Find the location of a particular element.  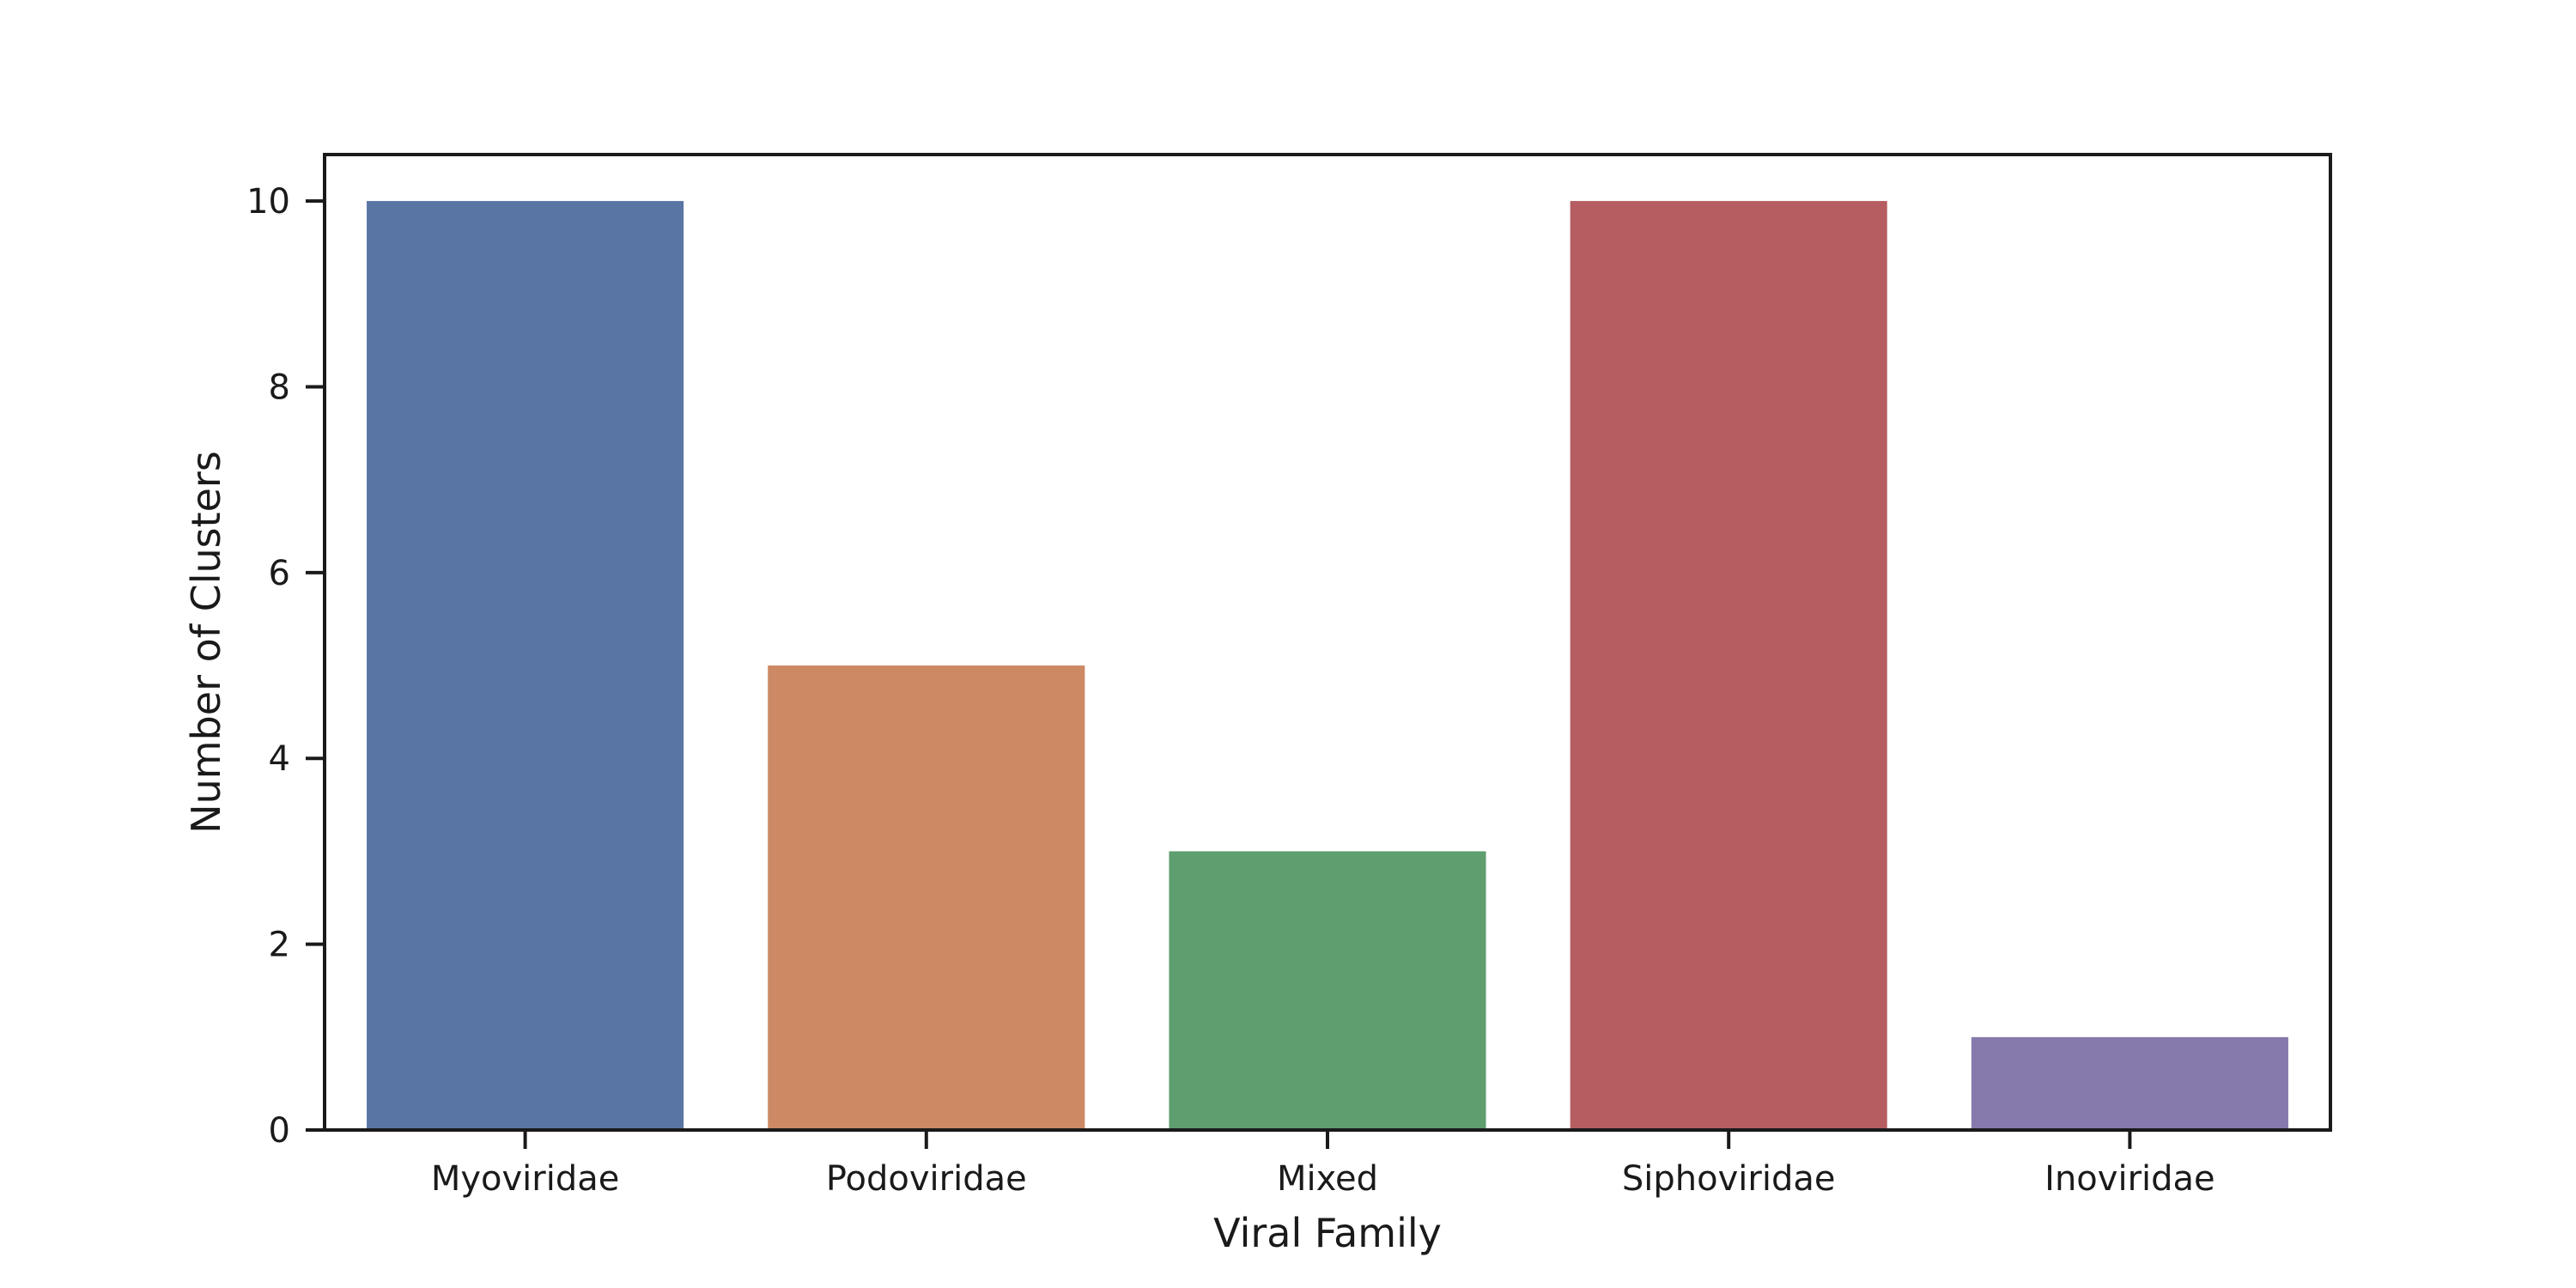

bar-mixed is located at coordinates (1327, 991).